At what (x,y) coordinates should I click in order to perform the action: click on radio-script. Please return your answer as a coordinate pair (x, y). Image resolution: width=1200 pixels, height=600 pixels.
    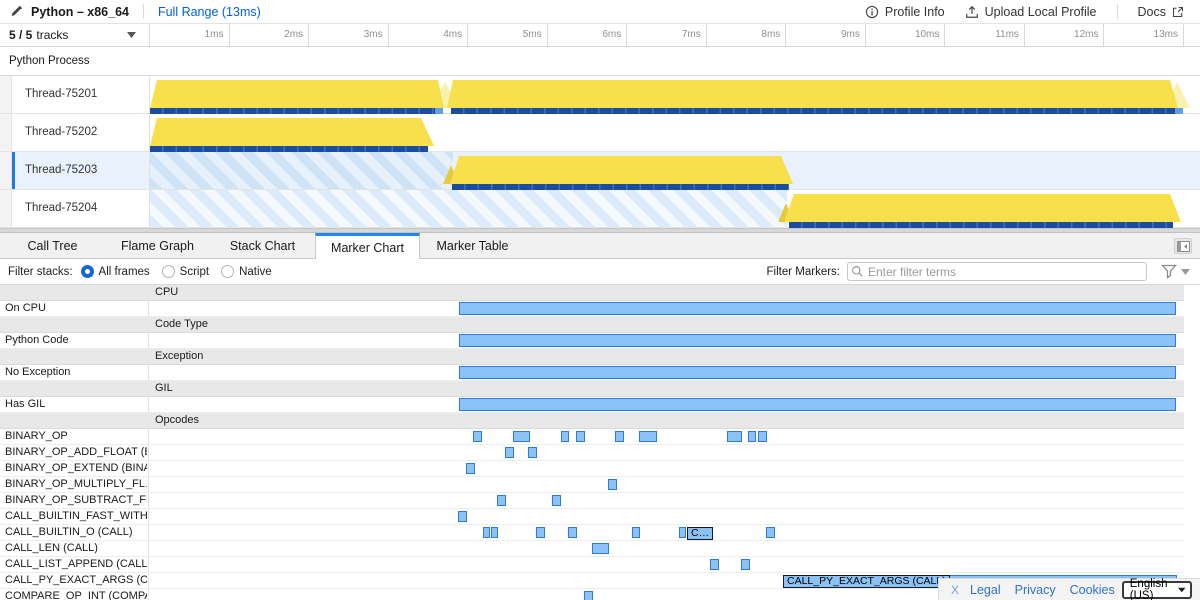
    Looking at the image, I should click on (168, 271).